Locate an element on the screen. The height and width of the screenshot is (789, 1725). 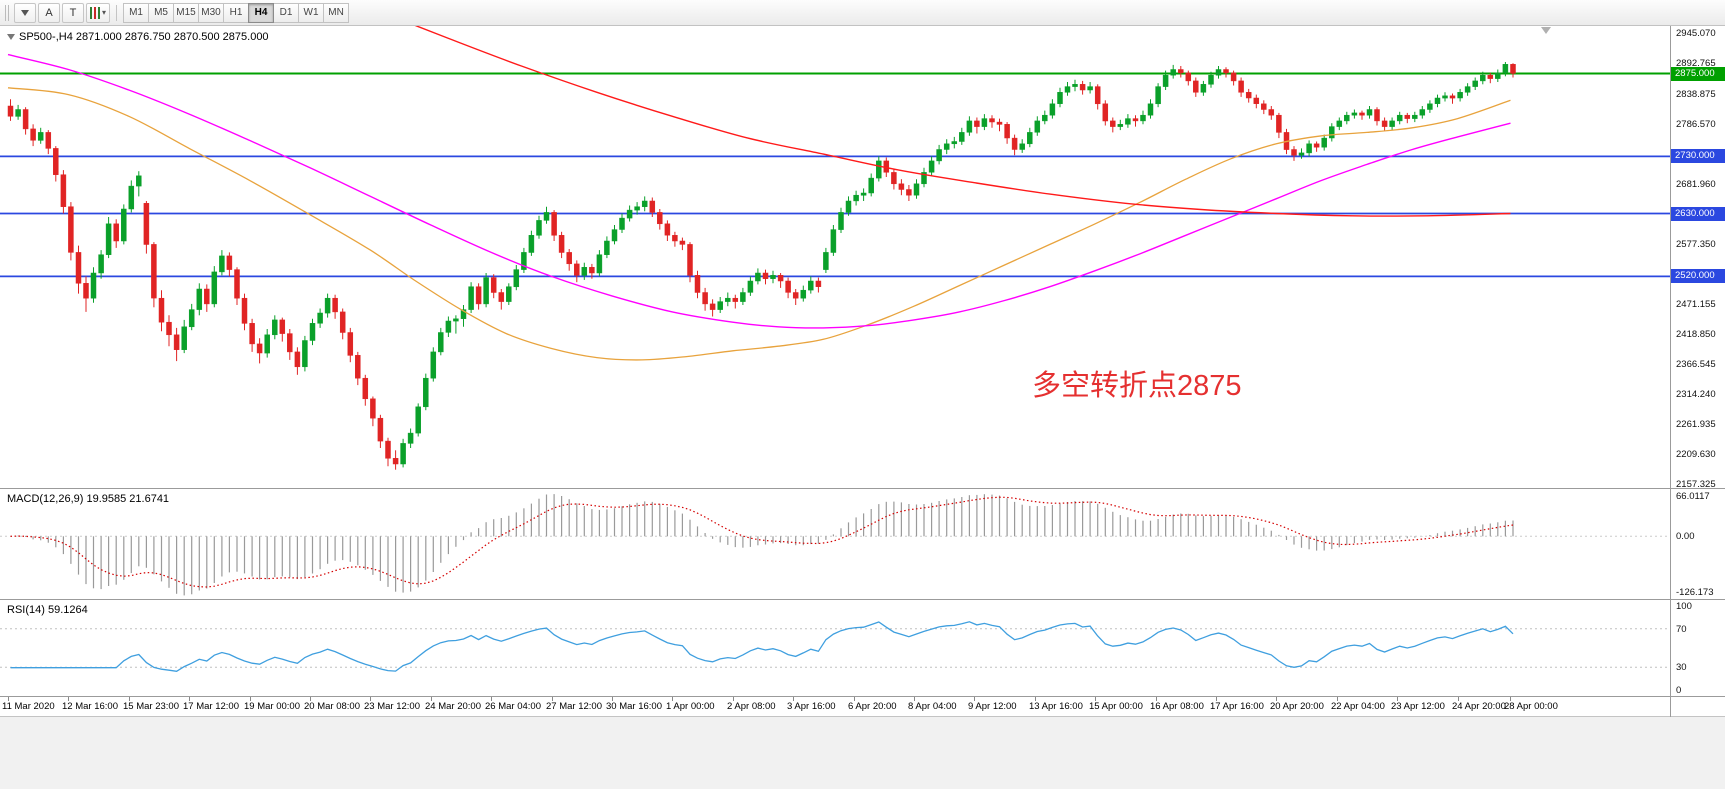
rsi-canvas is located at coordinates (835, 648).